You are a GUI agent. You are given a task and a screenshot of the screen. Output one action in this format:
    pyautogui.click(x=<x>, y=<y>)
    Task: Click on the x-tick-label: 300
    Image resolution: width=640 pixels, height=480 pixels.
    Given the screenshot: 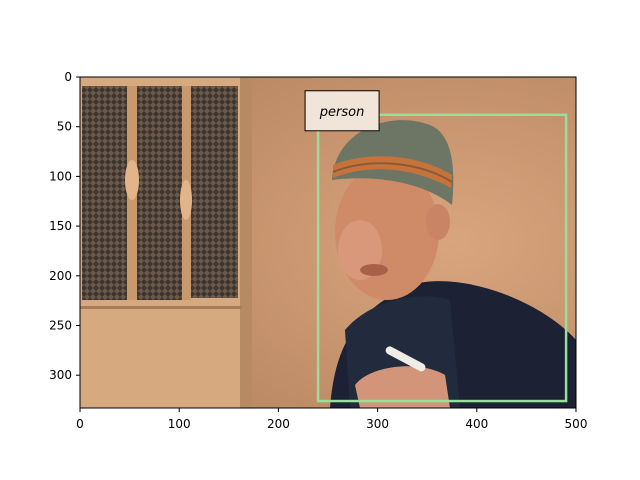 What is the action you would take?
    pyautogui.click(x=377, y=424)
    